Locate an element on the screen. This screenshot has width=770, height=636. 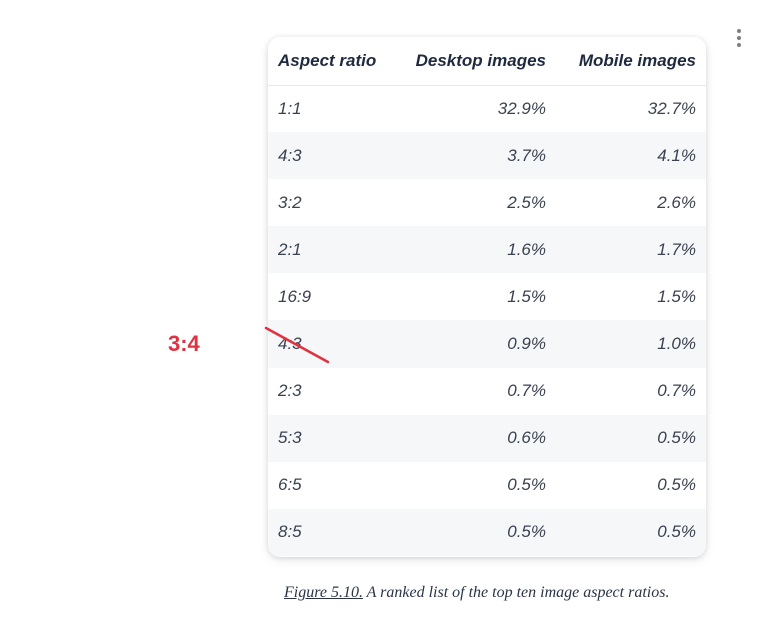
figure-reference-link: Figure 5.10. is located at coordinates (323, 592).